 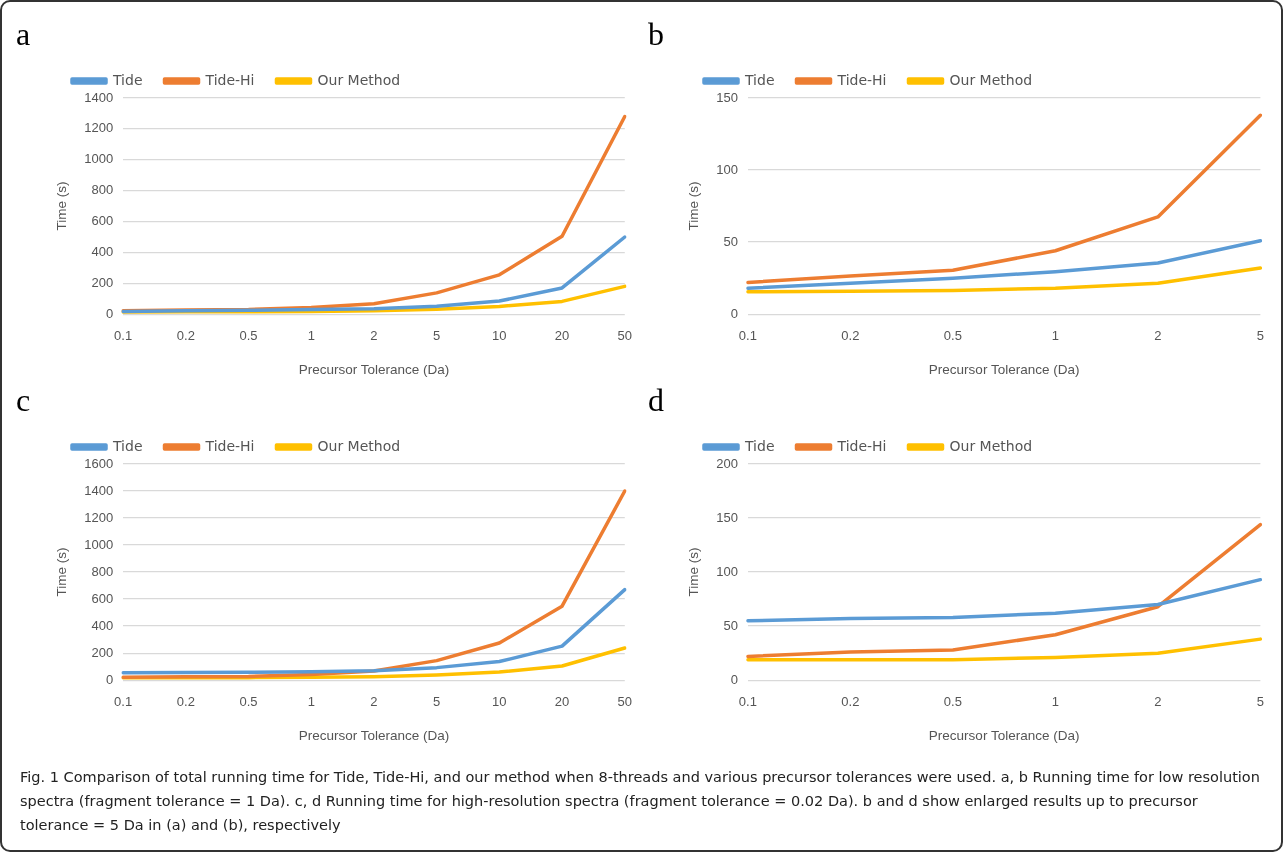 What do you see at coordinates (656, 34) in the screenshot?
I see `chart-title: b` at bounding box center [656, 34].